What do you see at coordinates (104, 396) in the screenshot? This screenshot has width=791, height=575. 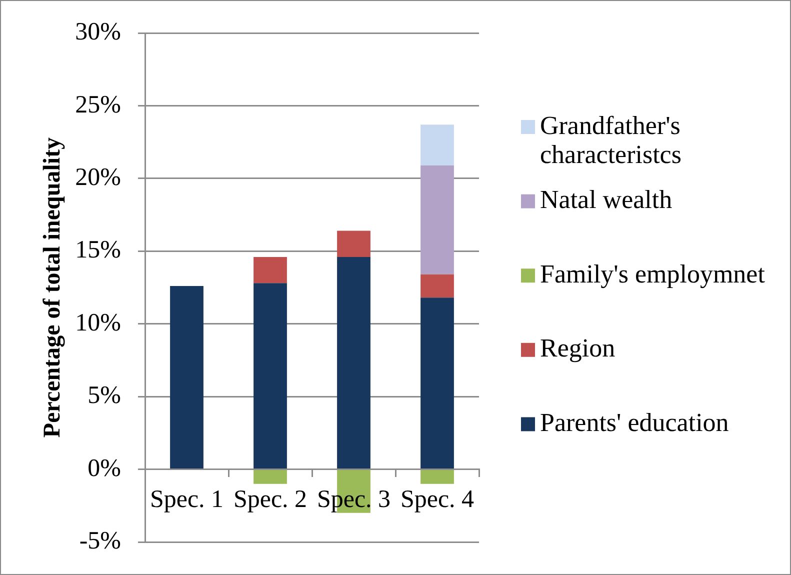 I see `y-tick-label: 5%` at bounding box center [104, 396].